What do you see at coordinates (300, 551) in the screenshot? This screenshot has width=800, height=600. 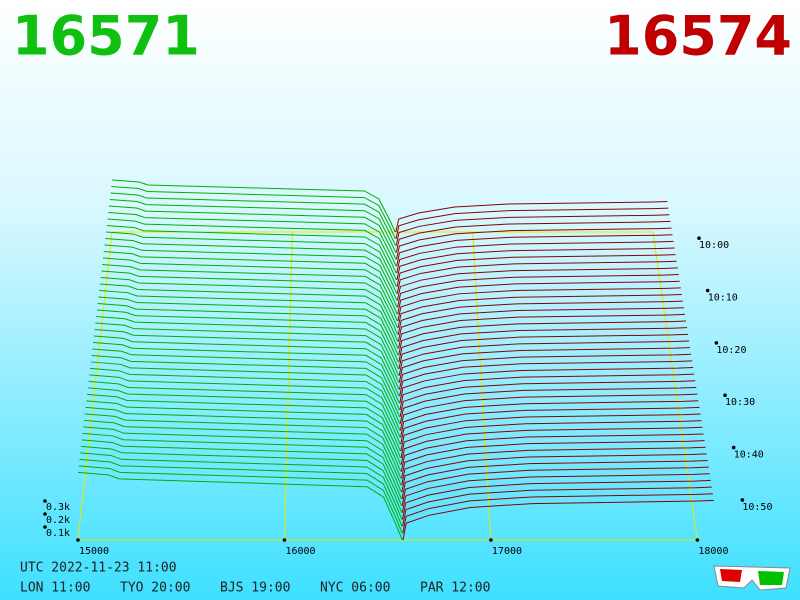 I see `x-tick-label: 16000` at bounding box center [300, 551].